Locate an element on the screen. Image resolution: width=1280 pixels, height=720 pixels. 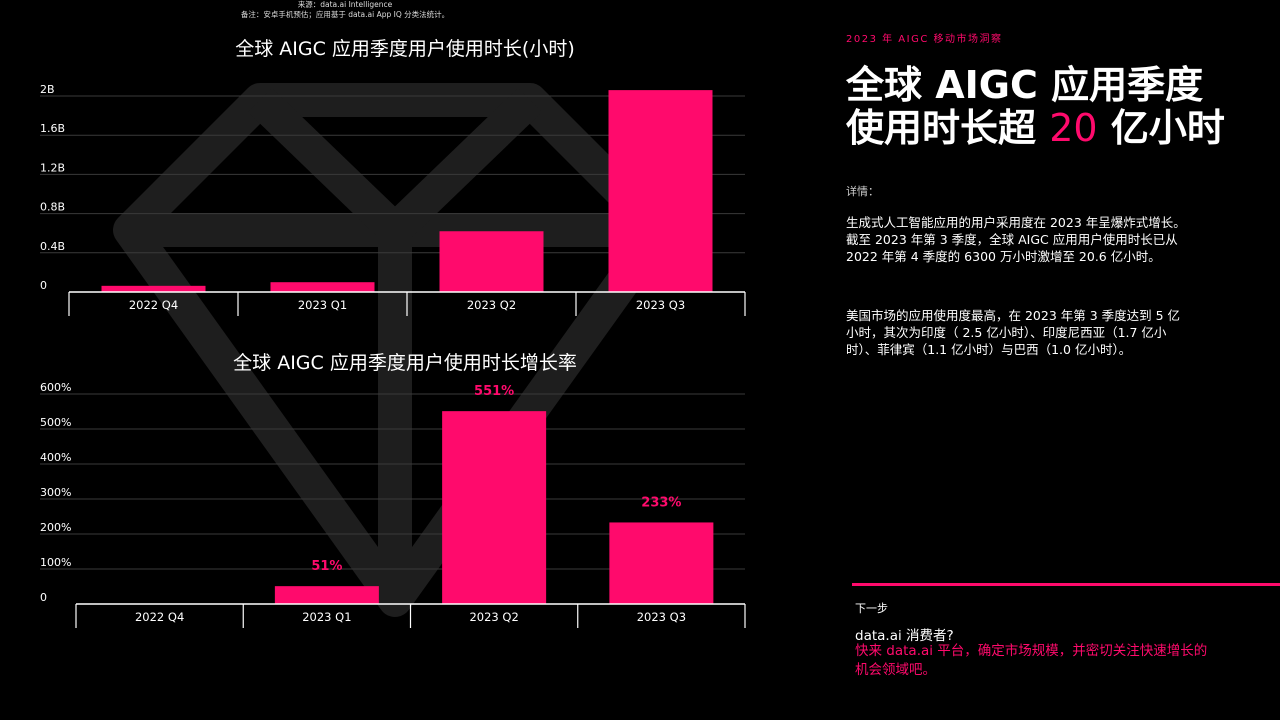
y-tick-label: 2B is located at coordinates (47, 89).